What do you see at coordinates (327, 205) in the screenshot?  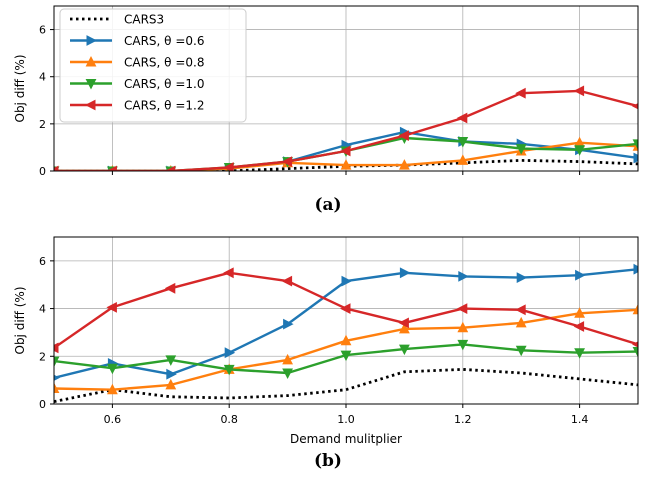 I see `panel-caption: (a)` at bounding box center [327, 205].